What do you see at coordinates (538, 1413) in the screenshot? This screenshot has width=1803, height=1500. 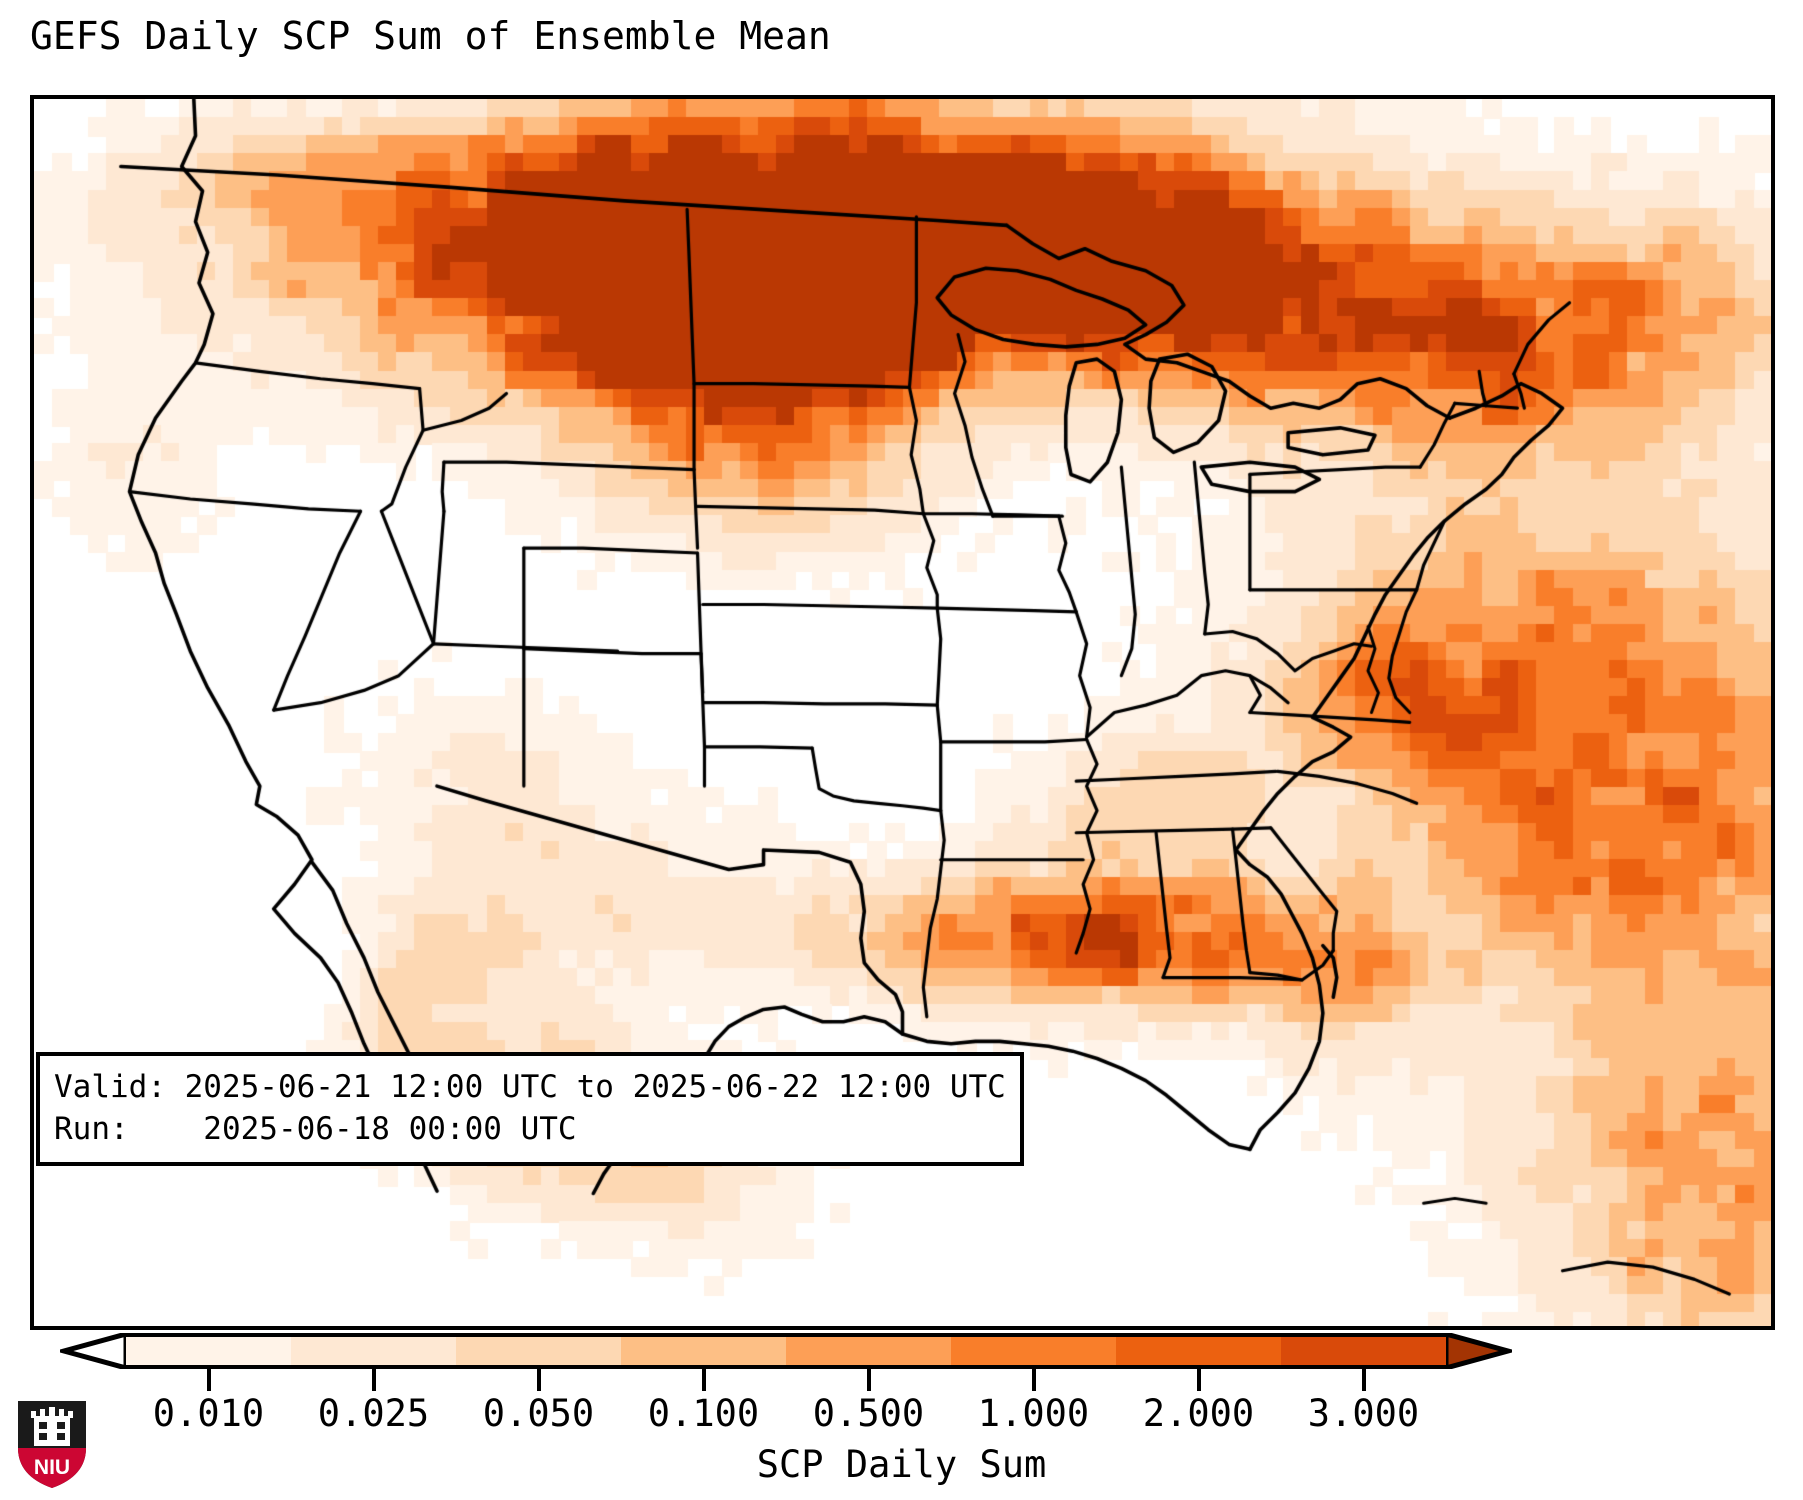 I see `colorbar-tick-label-2: 0.050` at bounding box center [538, 1413].